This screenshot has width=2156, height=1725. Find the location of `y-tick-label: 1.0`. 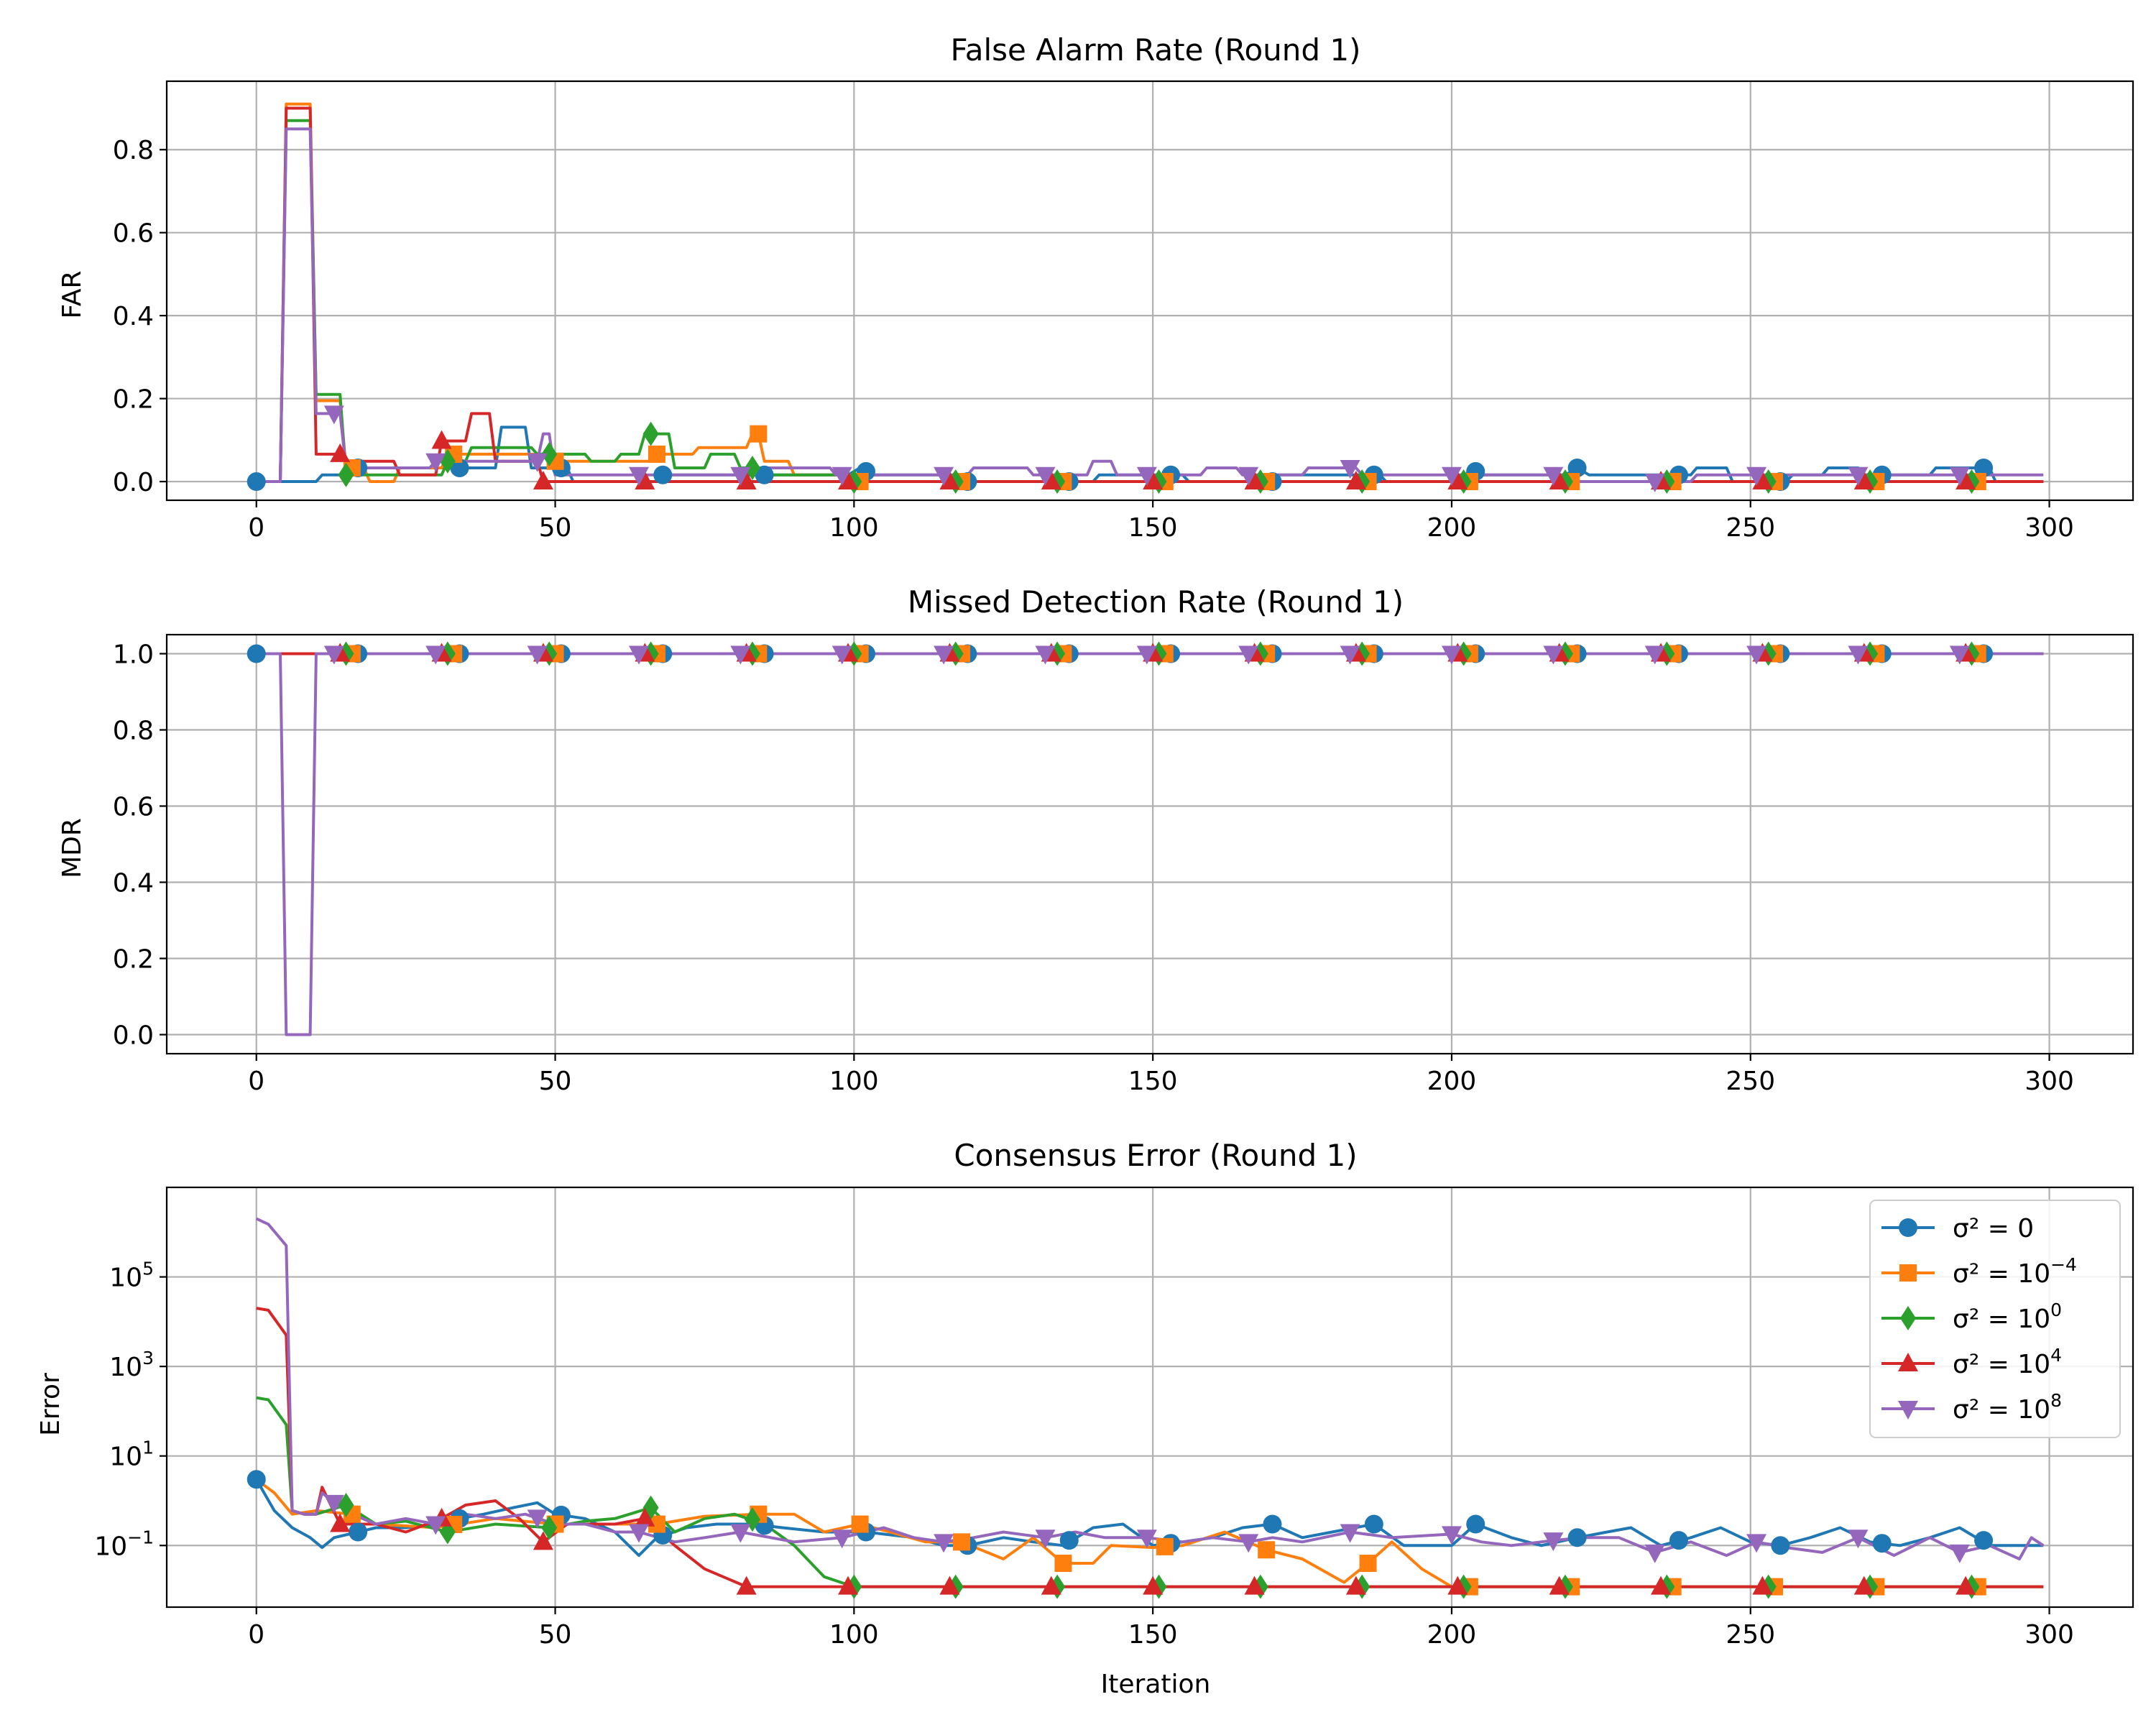

y-tick-label: 1.0 is located at coordinates (133, 655).